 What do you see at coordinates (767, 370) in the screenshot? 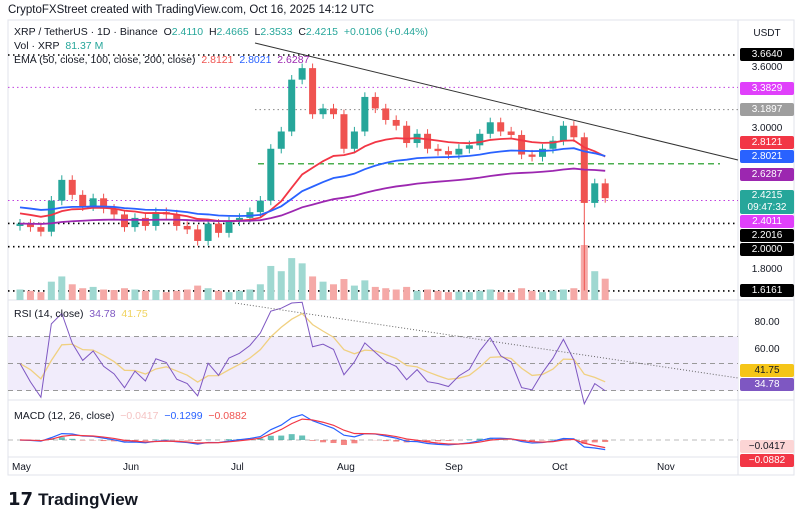
I see `rsi-ma-tag: 41.75` at bounding box center [767, 370].